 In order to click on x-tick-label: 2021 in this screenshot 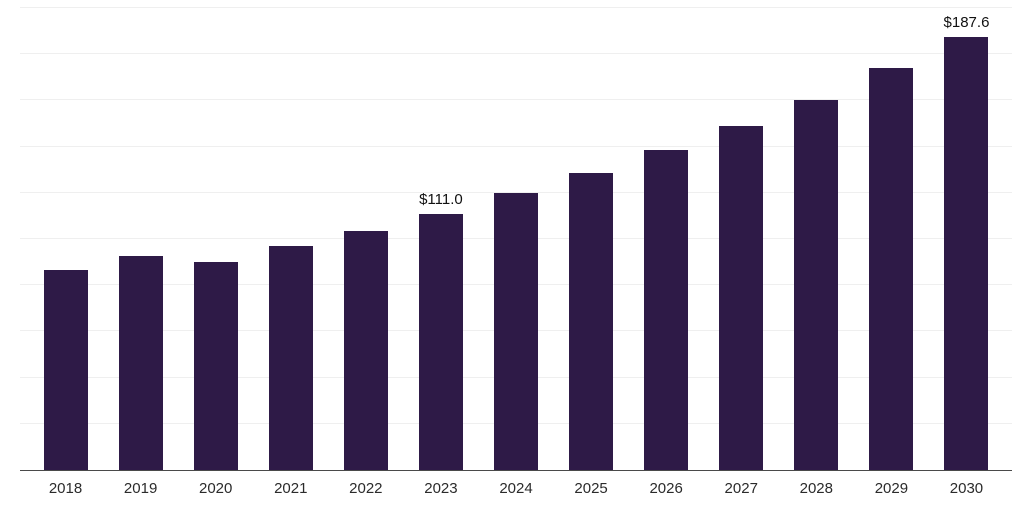, I will do `click(291, 488)`.